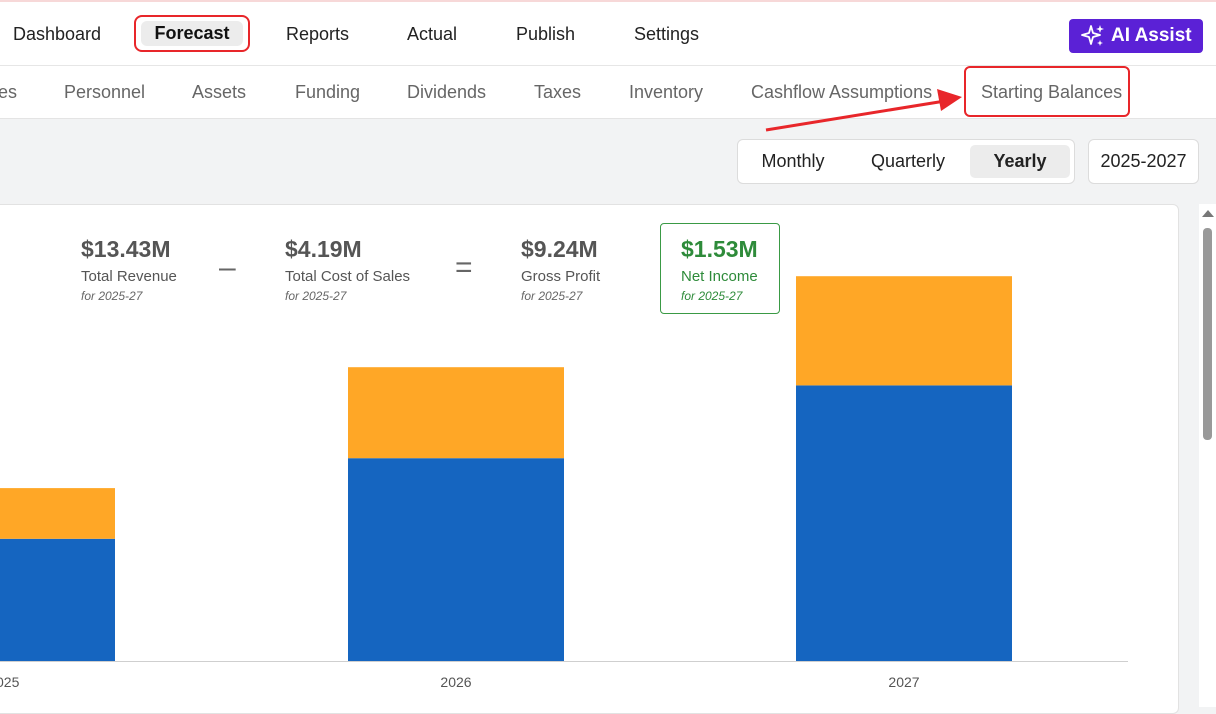 Image resolution: width=1216 pixels, height=714 pixels. Describe the element at coordinates (129, 276) in the screenshot. I see `metric-label: Total Revenue` at that location.